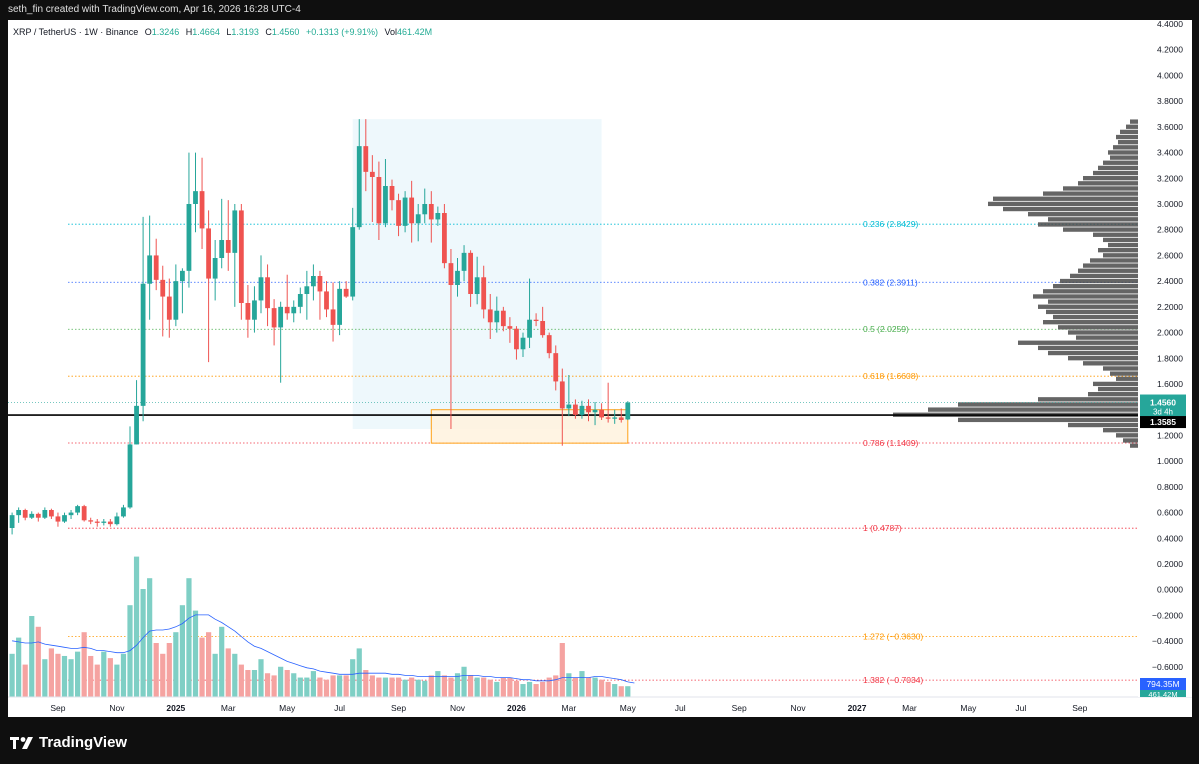 Image resolution: width=1199 pixels, height=764 pixels. What do you see at coordinates (342, 32) in the screenshot?
I see `change-value: +0.1313 (+9.91%)` at bounding box center [342, 32].